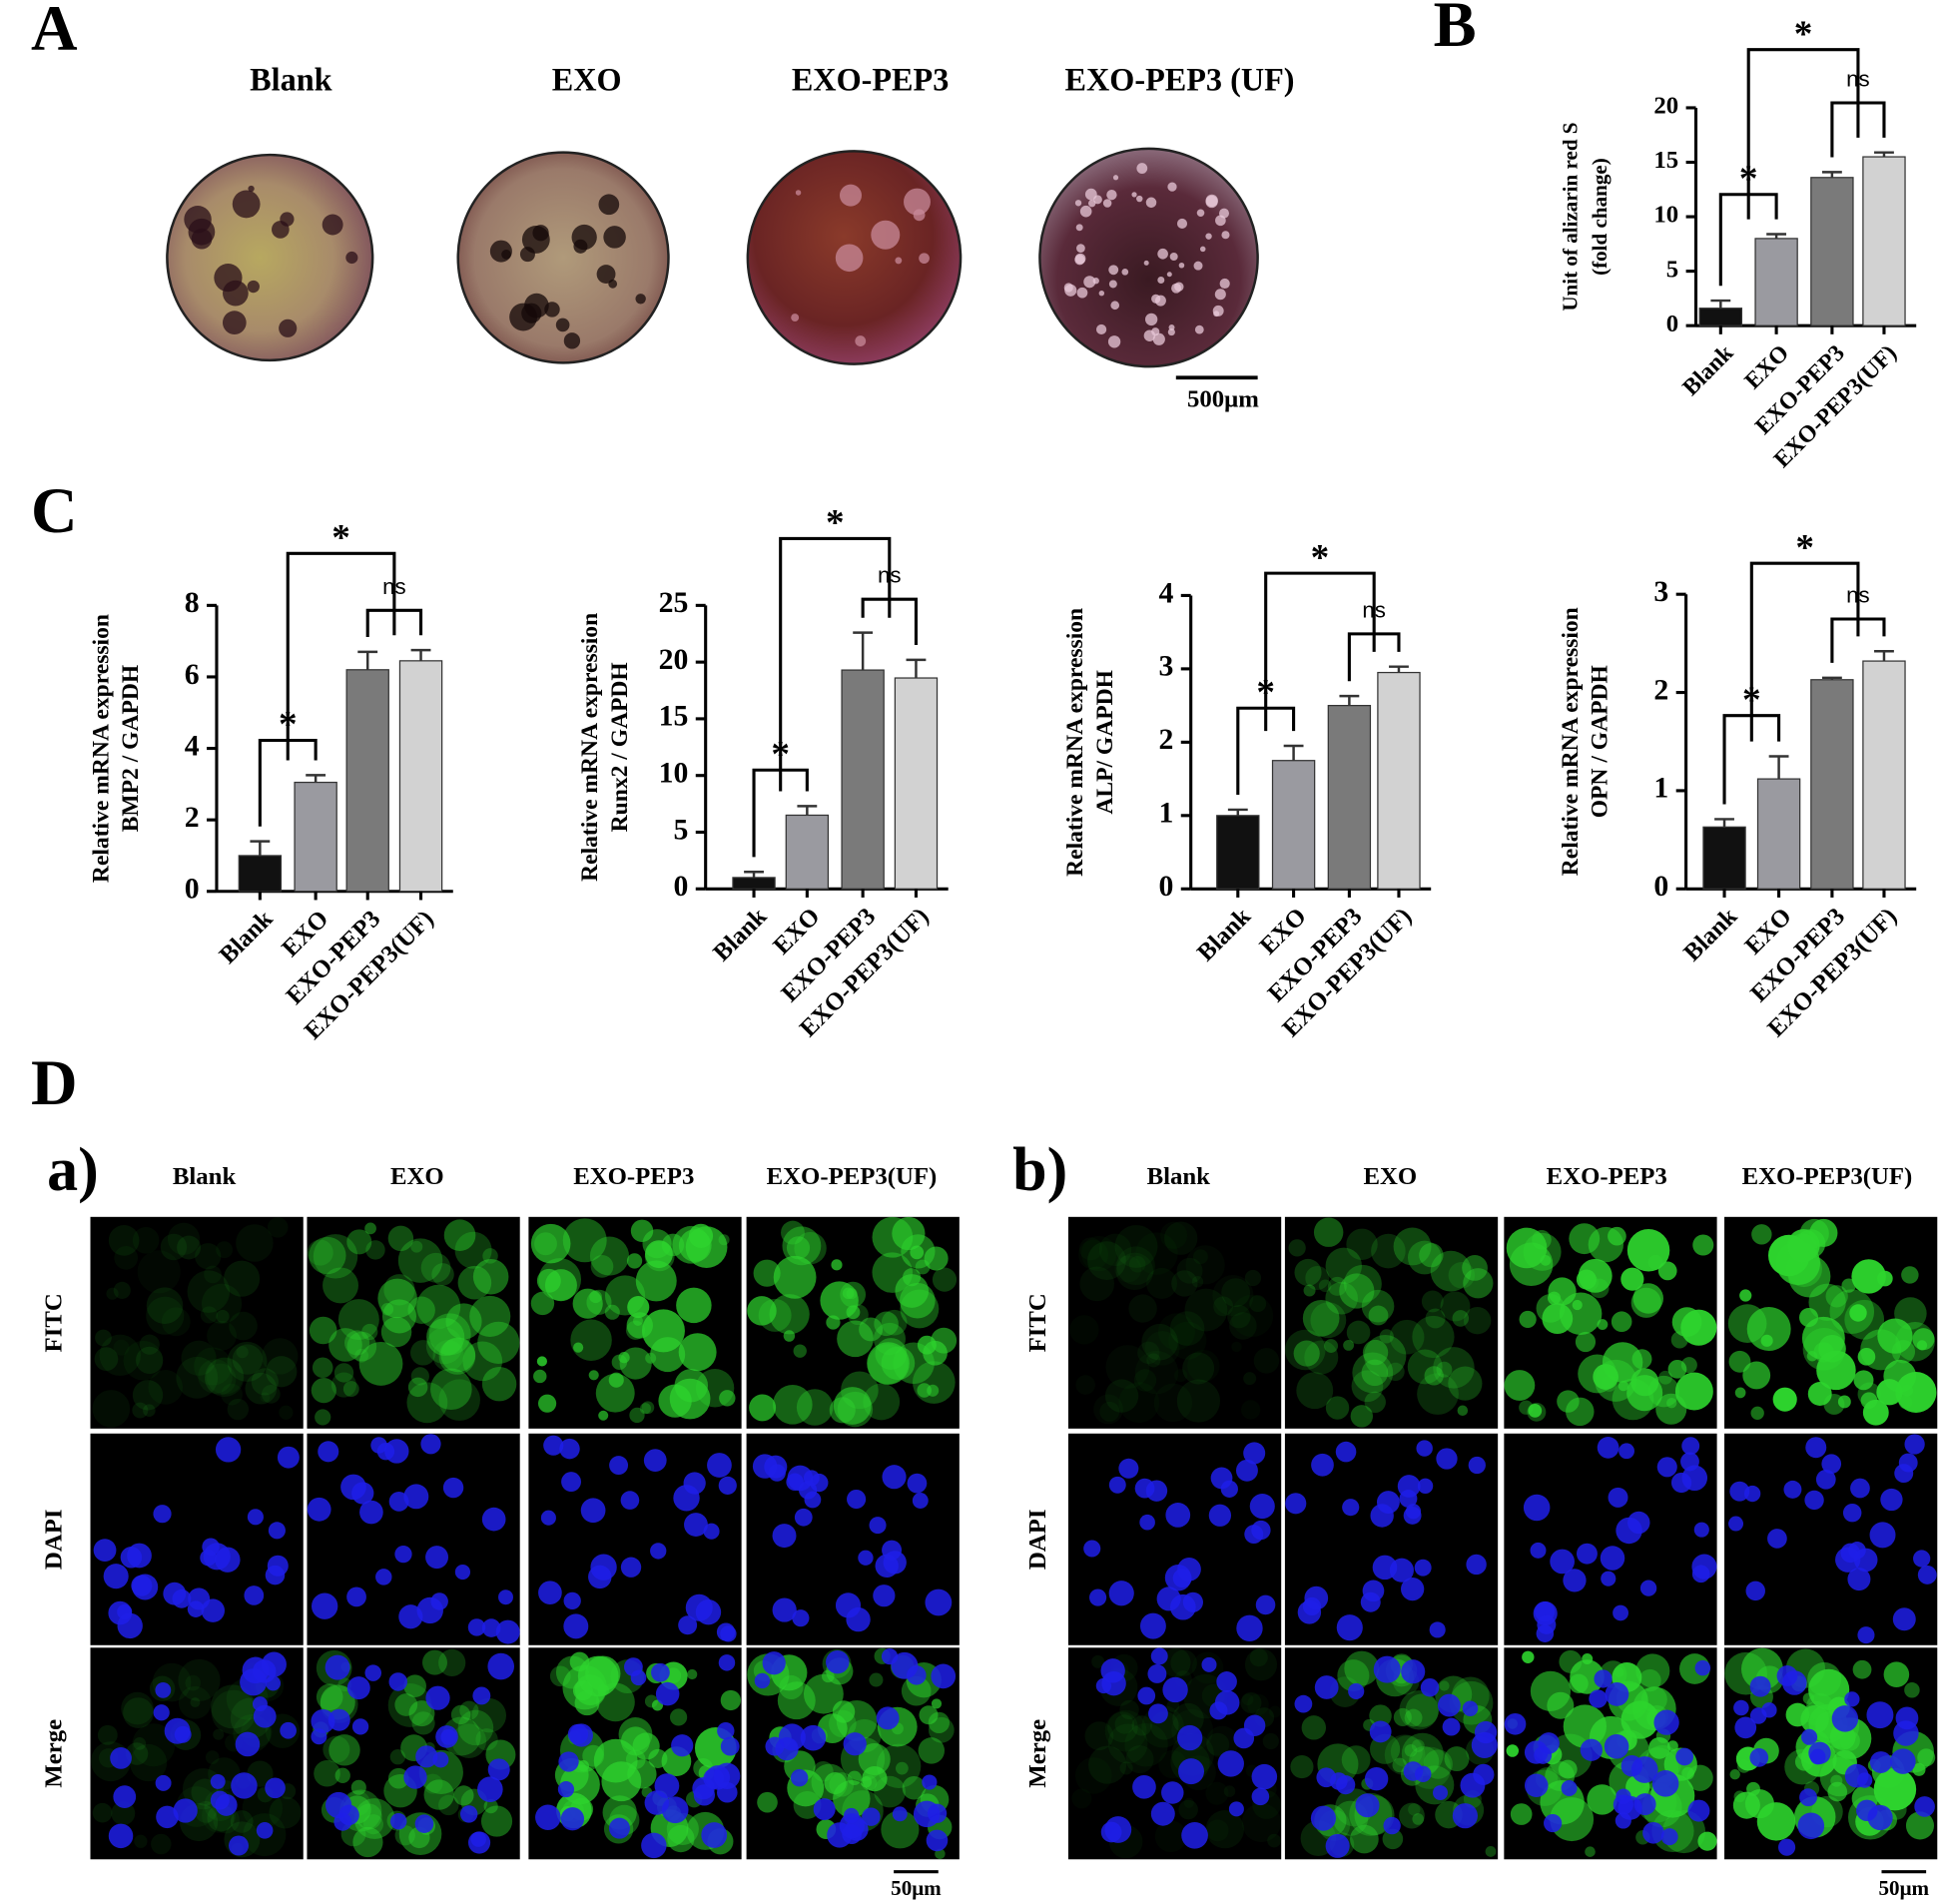  What do you see at coordinates (1165, 666) in the screenshot?
I see `y-tick-label: 3` at bounding box center [1165, 666].